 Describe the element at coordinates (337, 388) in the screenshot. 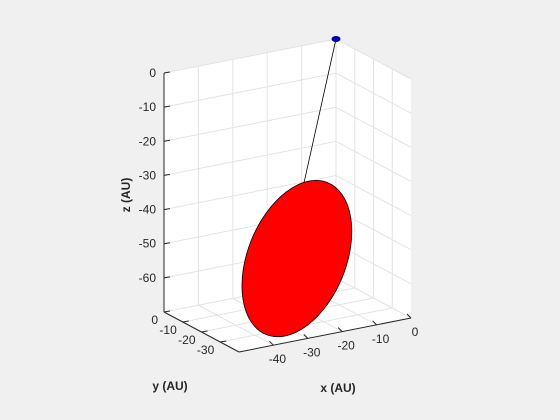

I see `x-axis-label: x (AU)` at that location.